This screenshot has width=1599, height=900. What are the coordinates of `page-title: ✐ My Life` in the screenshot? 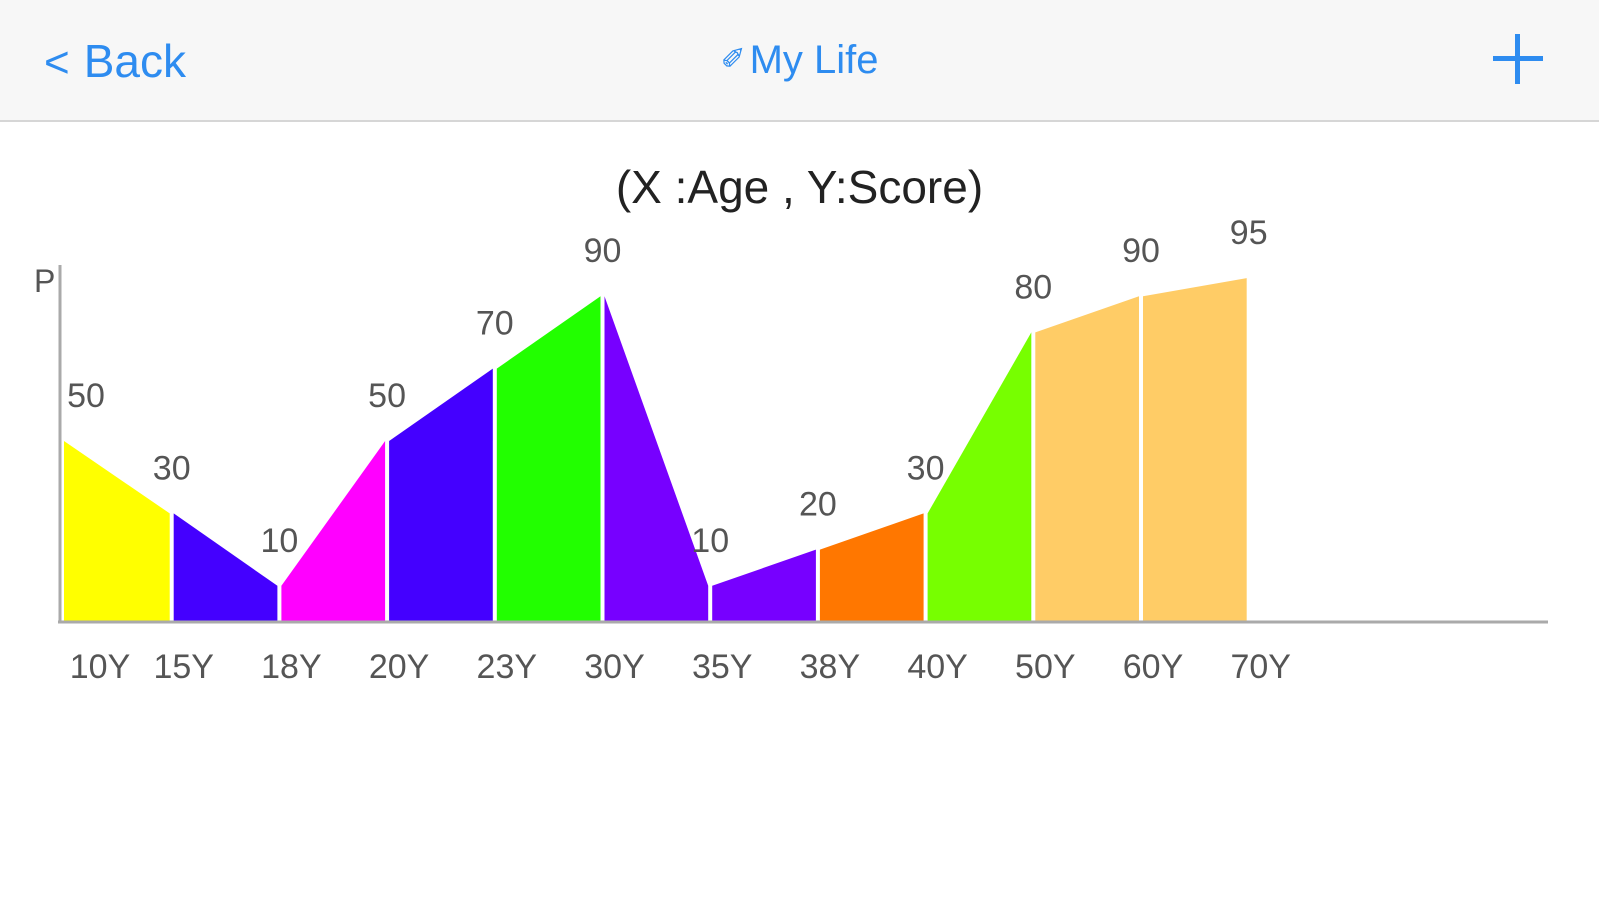 It's located at (799, 60).